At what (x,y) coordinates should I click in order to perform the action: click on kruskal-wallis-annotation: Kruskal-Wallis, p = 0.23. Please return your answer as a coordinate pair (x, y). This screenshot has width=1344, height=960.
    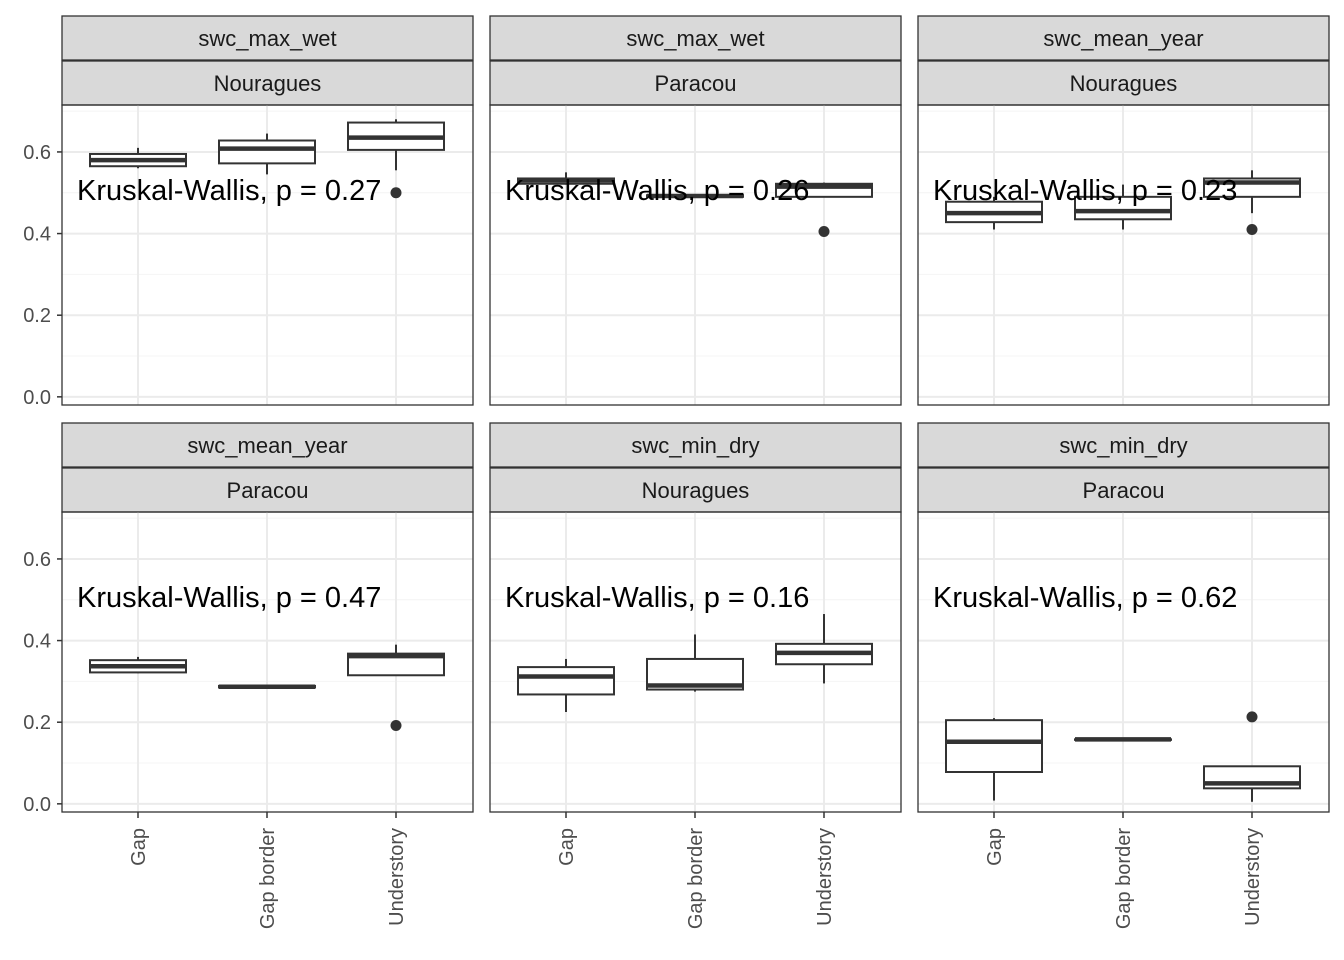
    Looking at the image, I should click on (1085, 191).